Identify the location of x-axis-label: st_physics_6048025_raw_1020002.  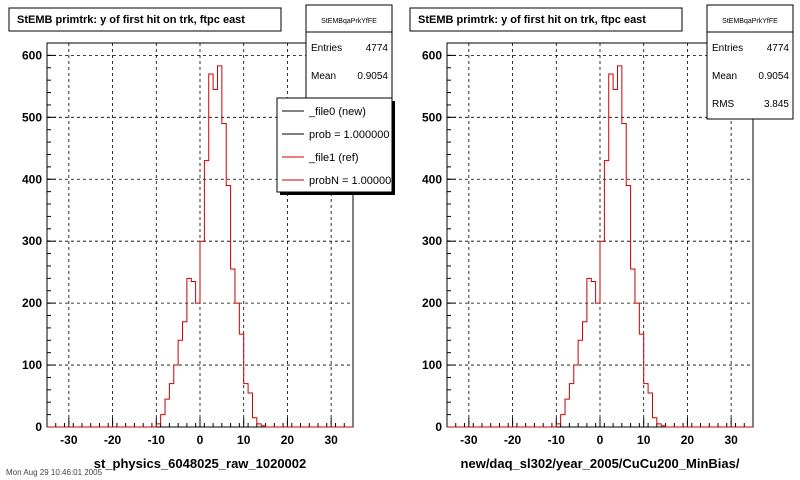
(200, 463).